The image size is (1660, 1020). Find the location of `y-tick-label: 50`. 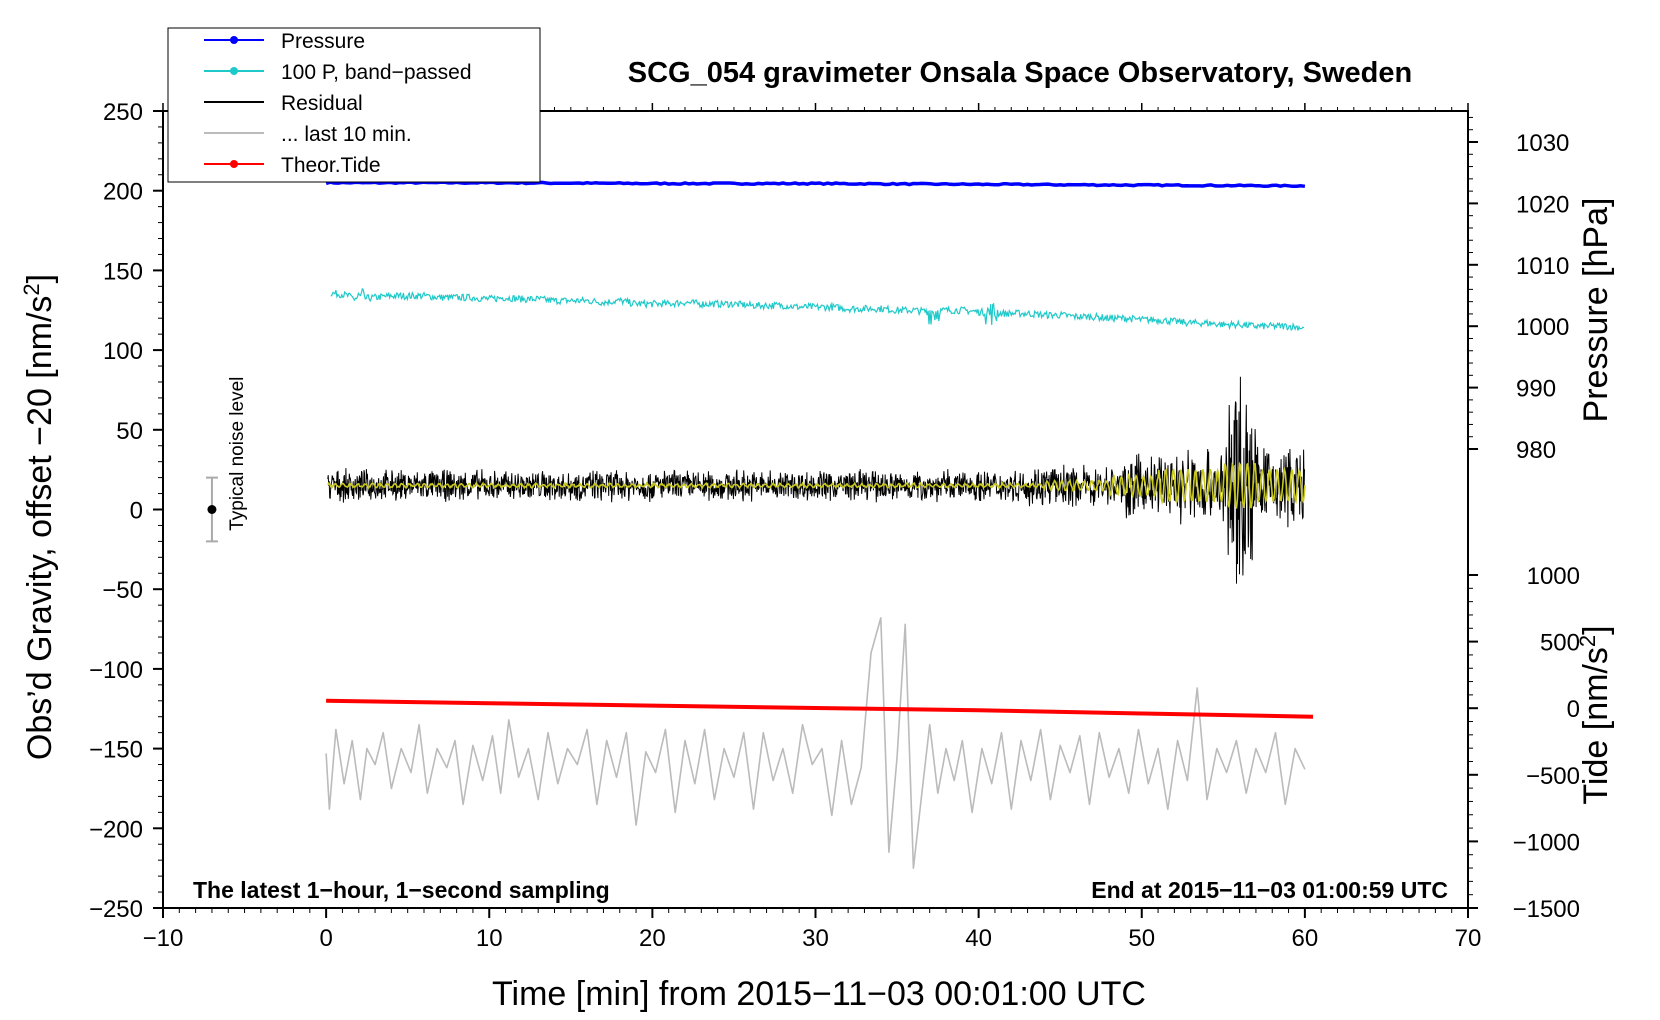

y-tick-label: 50 is located at coordinates (129, 431).